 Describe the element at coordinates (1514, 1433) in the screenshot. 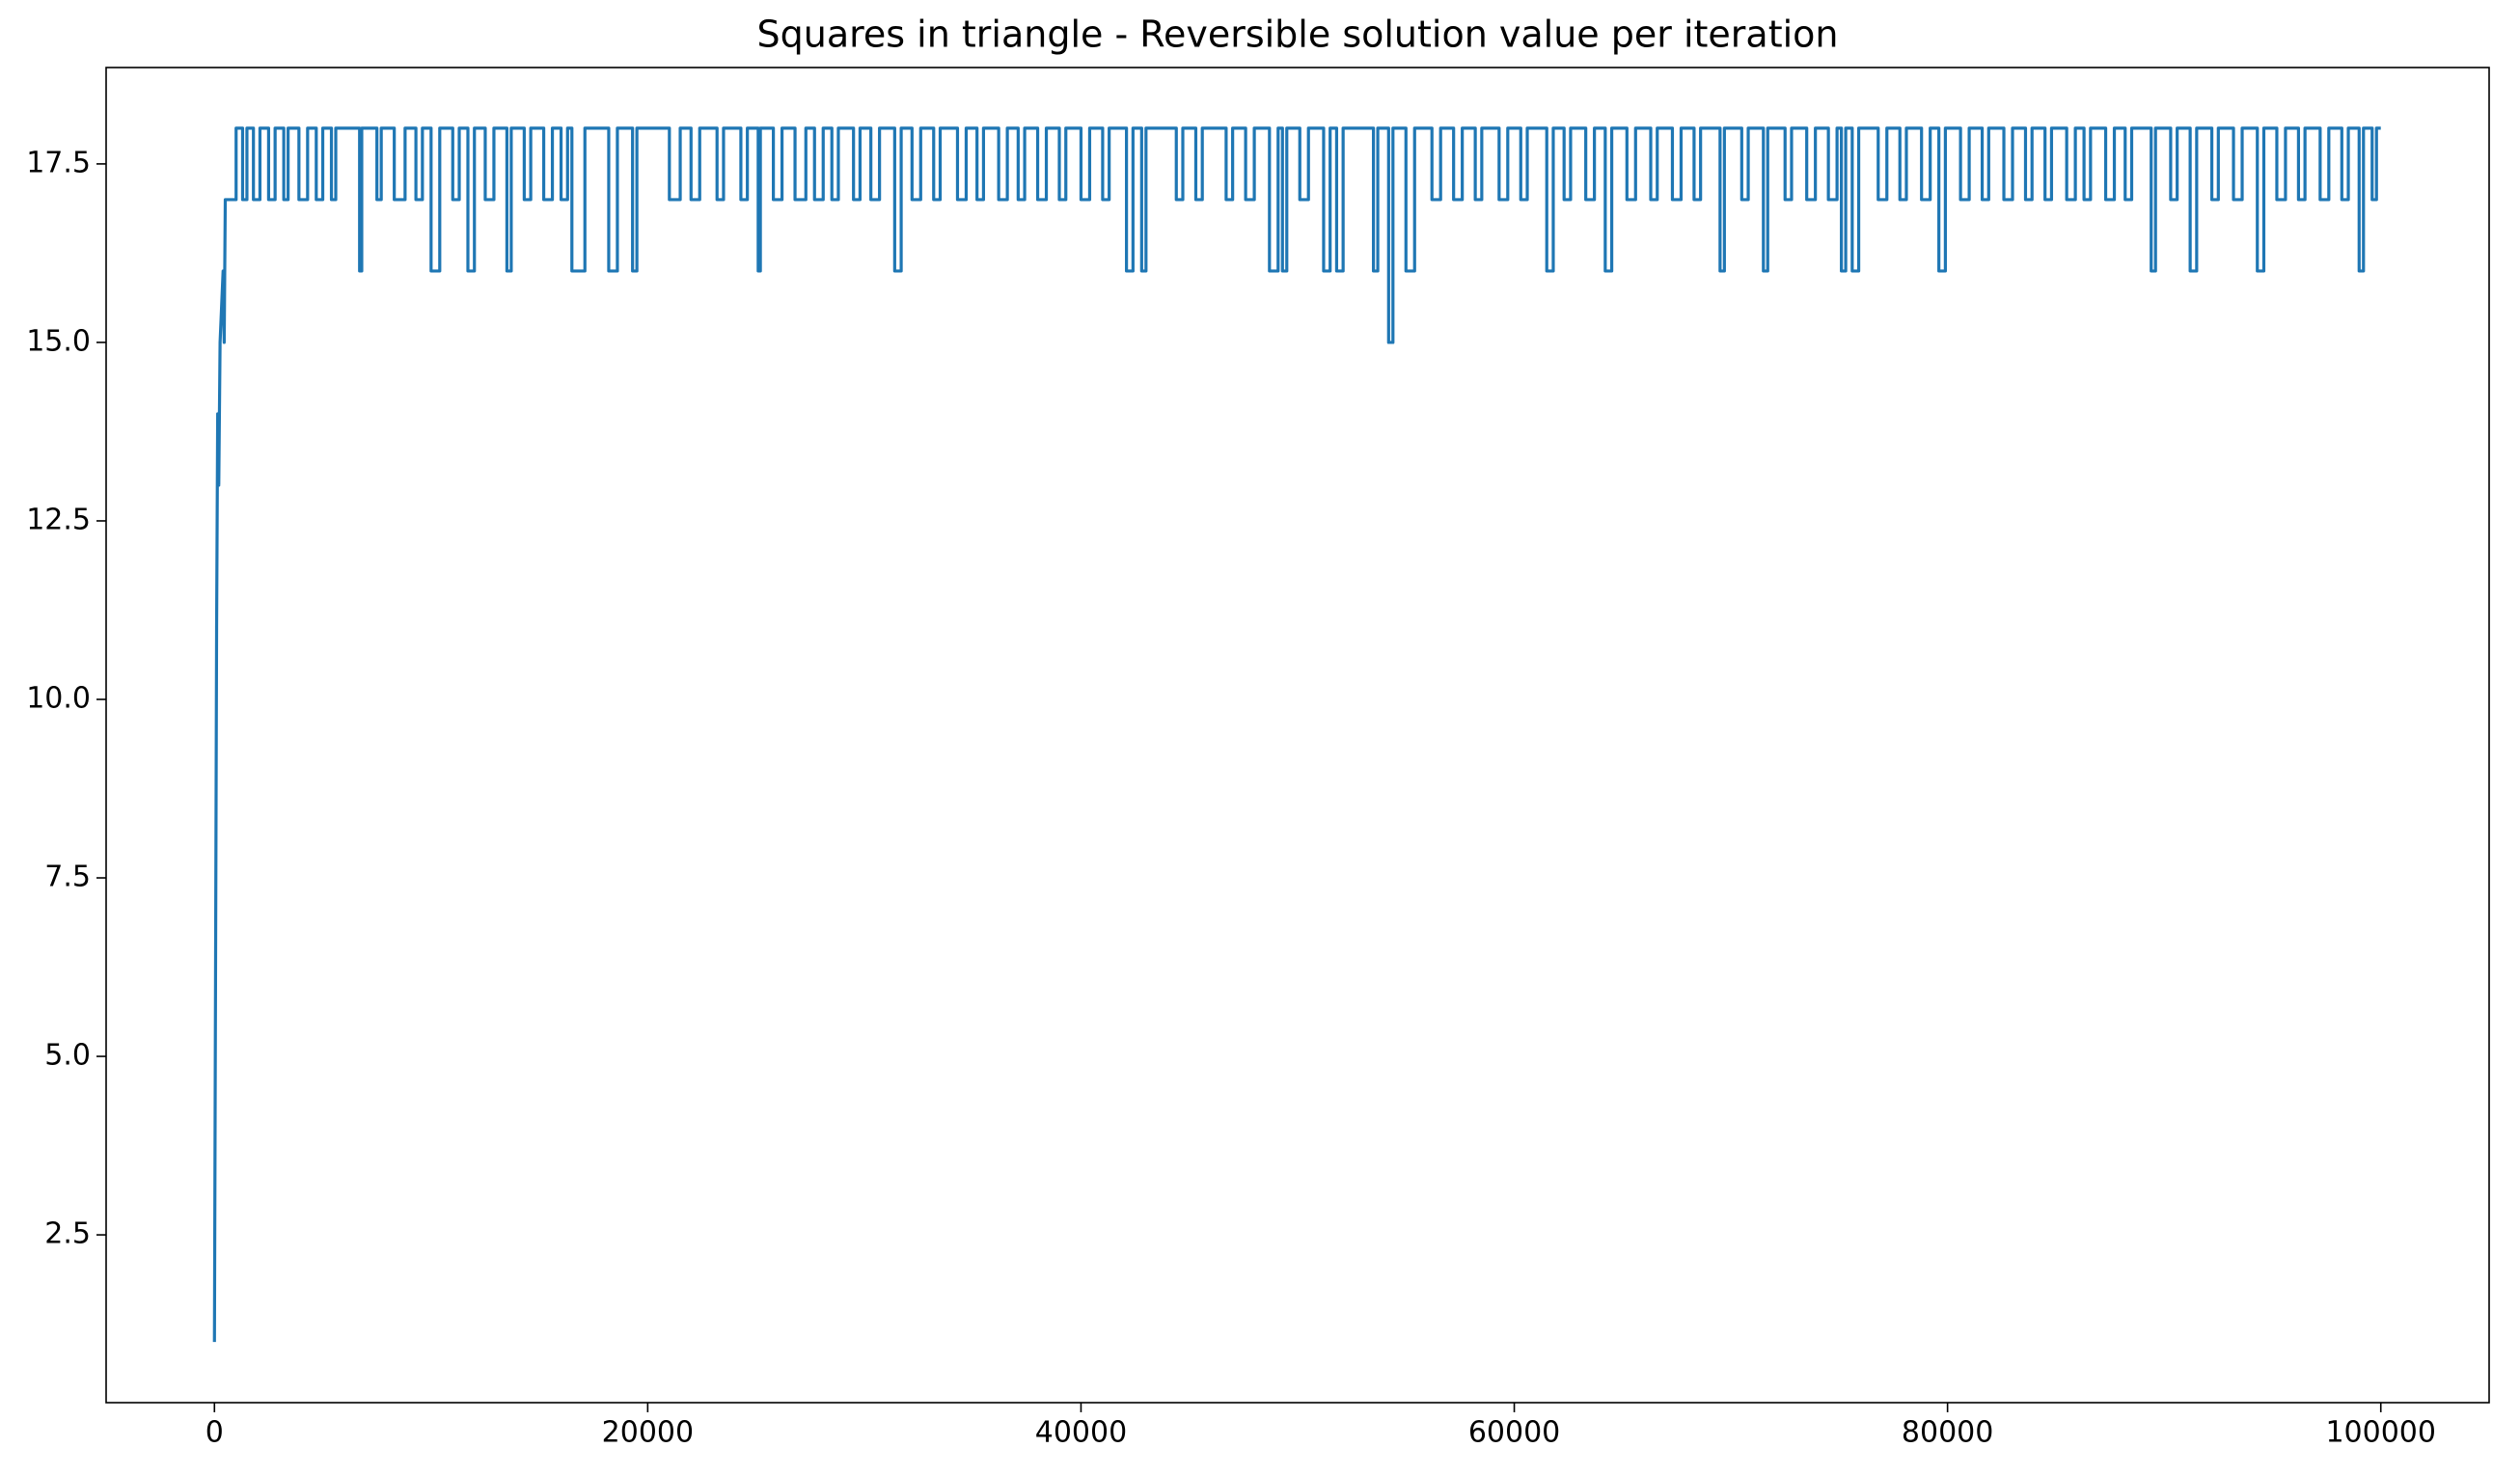

I see `x-tick-label: 60000` at that location.